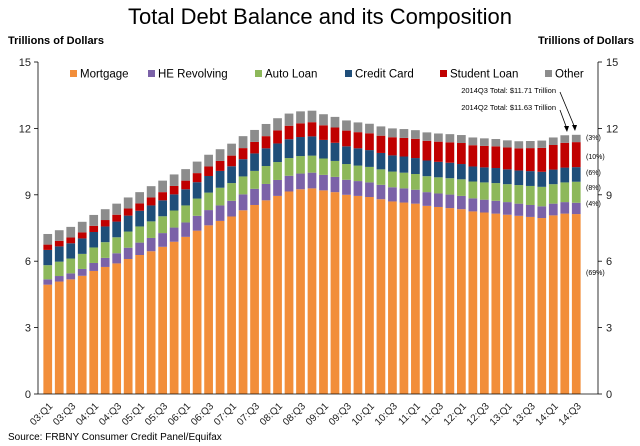 This screenshot has height=446, width=640. I want to click on x-tick-label: 04:Q3, so click(110, 414).